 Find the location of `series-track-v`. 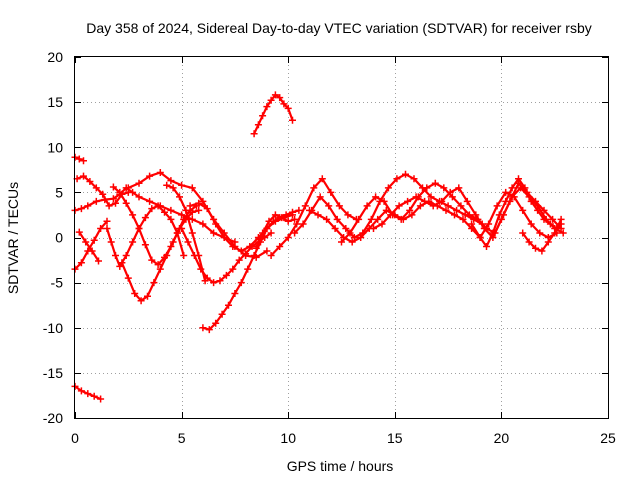

series-track-v is located at coordinates (516, 212).